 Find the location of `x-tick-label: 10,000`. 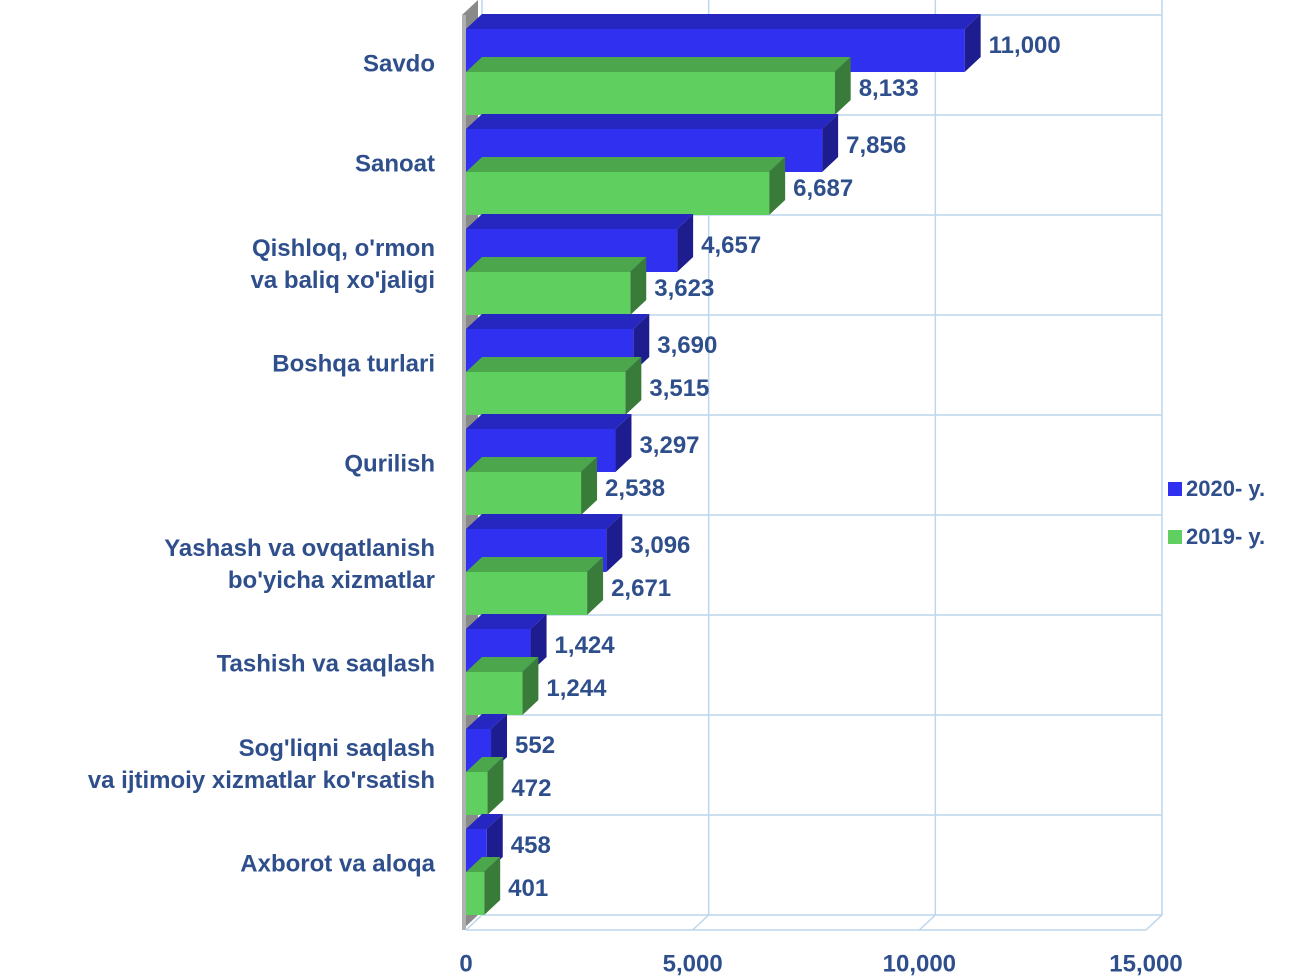

x-tick-label: 10,000 is located at coordinates (919, 963).